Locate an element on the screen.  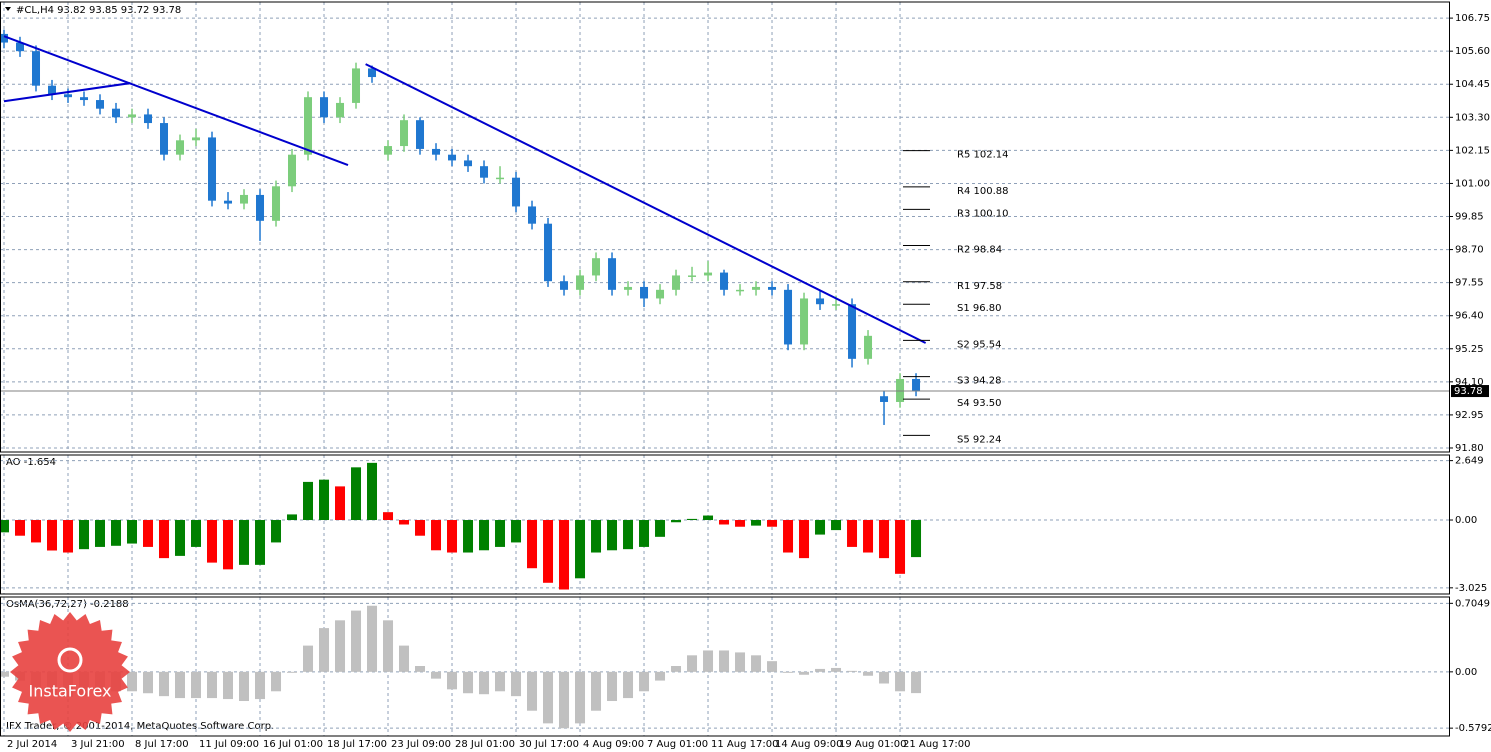
y-tick-label: 104.45 is located at coordinates (1472, 84).